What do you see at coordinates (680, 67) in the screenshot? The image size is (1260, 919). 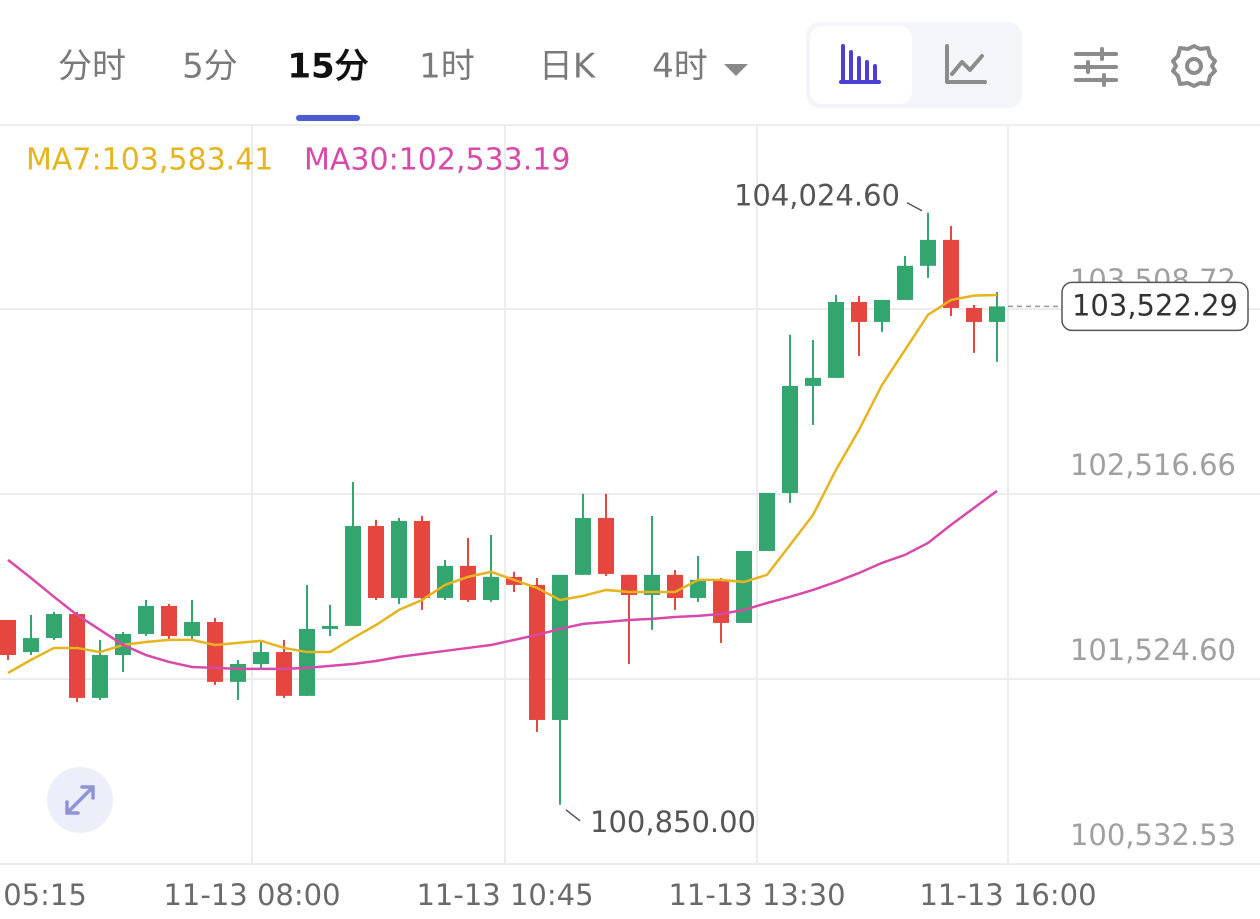 I see `period-tab: 4时` at bounding box center [680, 67].